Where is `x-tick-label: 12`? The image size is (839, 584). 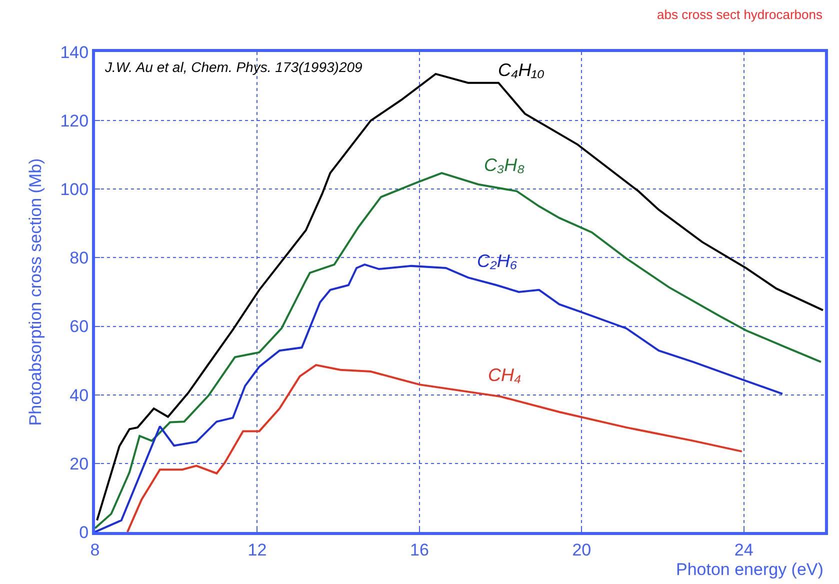
x-tick-label: 12 is located at coordinates (257, 550).